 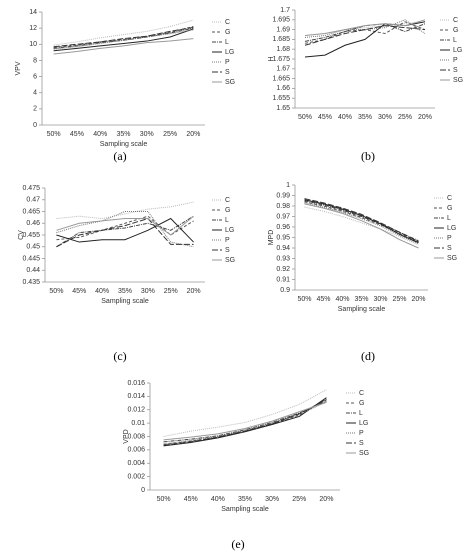 I want to click on y-tick-label: 1, so click(x=288, y=185).